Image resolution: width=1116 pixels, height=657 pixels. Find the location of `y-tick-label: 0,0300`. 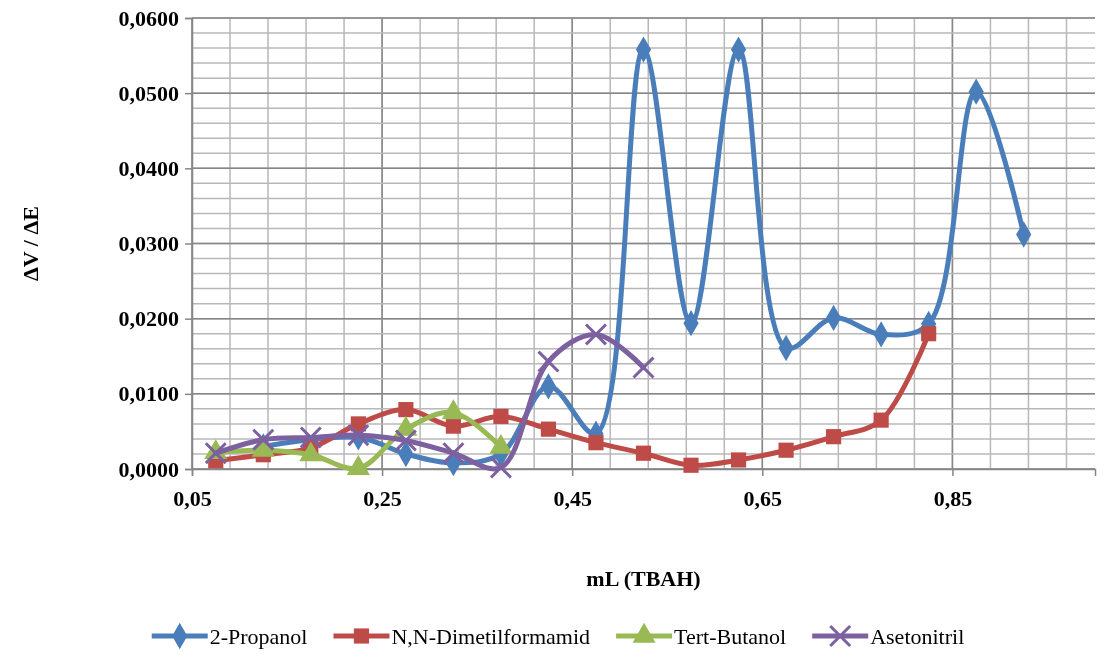

y-tick-label: 0,0300 is located at coordinates (148, 244).